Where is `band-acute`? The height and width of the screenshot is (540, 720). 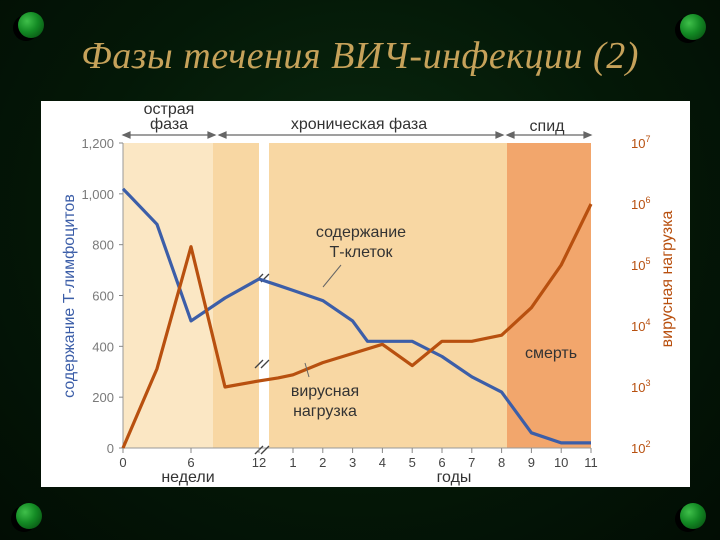 band-acute is located at coordinates (168, 295).